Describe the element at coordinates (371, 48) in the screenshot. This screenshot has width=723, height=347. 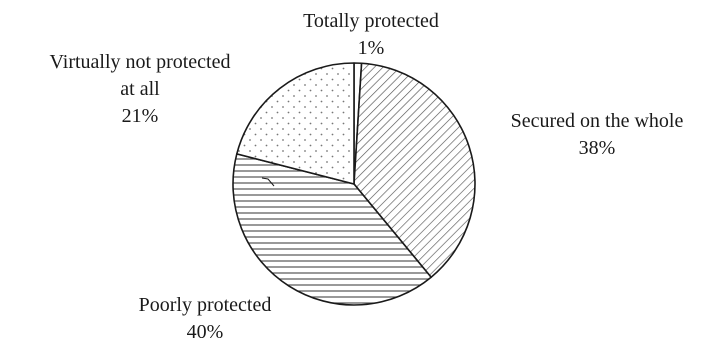
I see `slice-value-label: 1%` at that location.